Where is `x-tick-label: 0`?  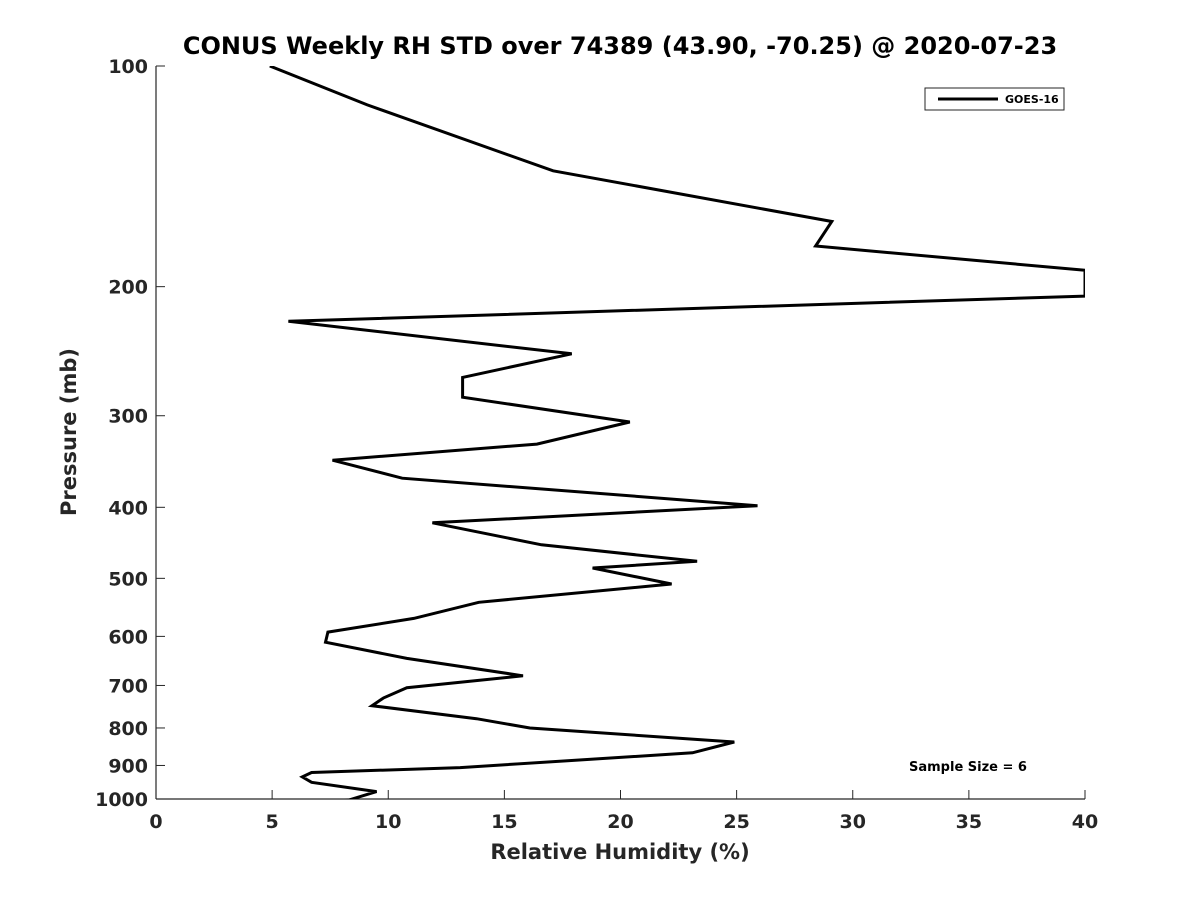
x-tick-label: 0 is located at coordinates (155, 822).